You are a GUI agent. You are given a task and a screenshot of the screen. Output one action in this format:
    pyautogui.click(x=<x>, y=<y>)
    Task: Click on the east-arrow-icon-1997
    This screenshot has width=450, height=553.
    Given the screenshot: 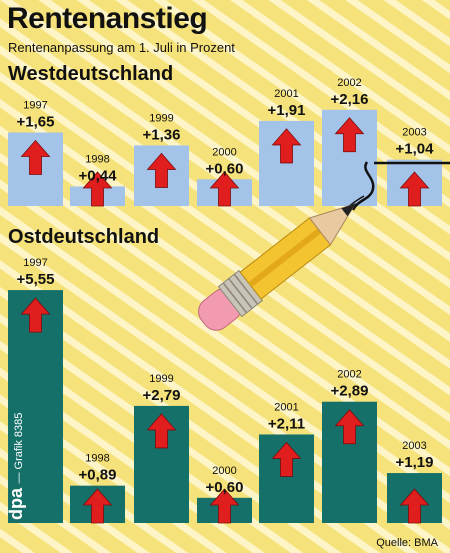 What is the action you would take?
    pyautogui.click(x=35, y=315)
    